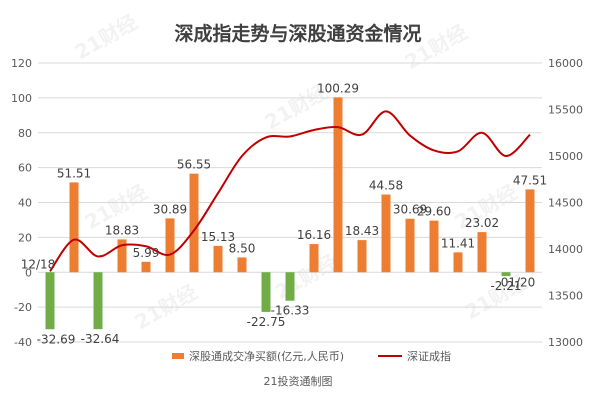 The image size is (597, 406). I want to click on date-label: 01/20, so click(518, 282).